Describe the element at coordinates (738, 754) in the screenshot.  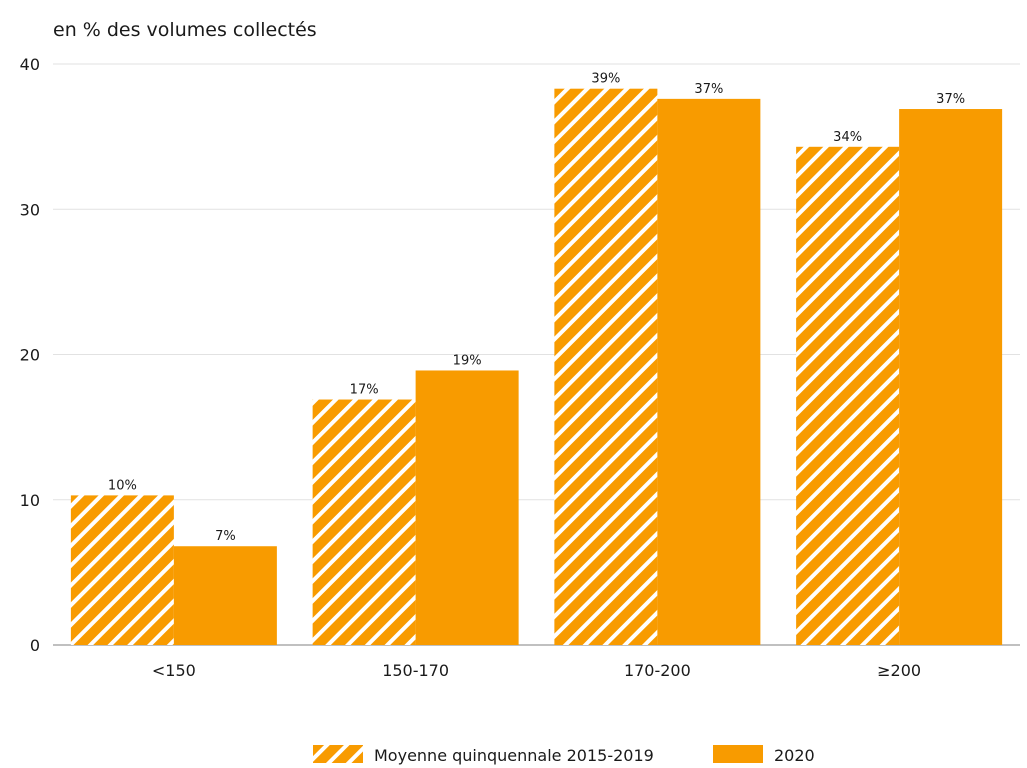
I see `legend-swatch-solid` at that location.